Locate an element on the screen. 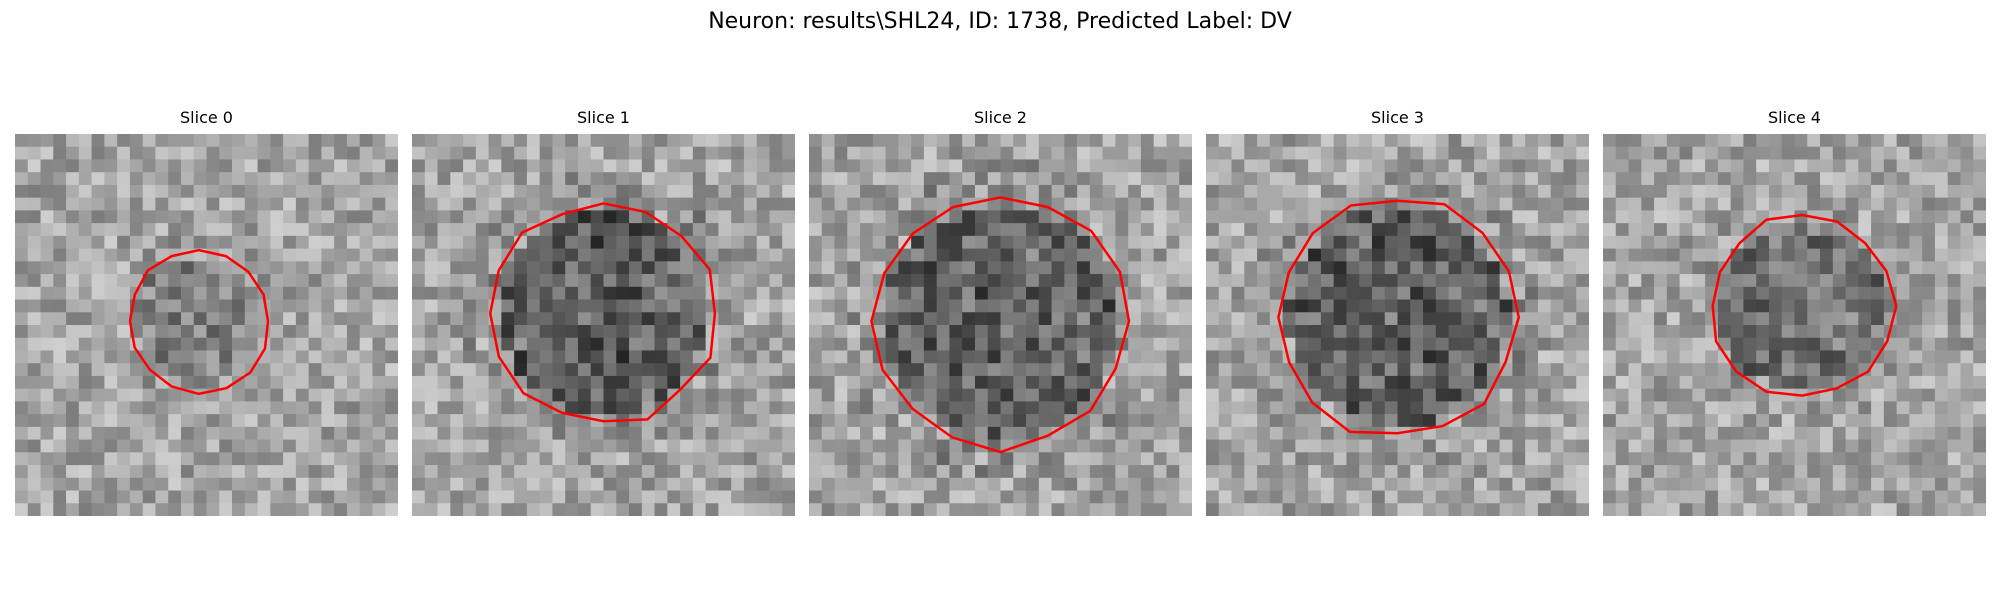 The width and height of the screenshot is (2000, 600). slice-panel-1: Slice 1 is located at coordinates (603, 312).